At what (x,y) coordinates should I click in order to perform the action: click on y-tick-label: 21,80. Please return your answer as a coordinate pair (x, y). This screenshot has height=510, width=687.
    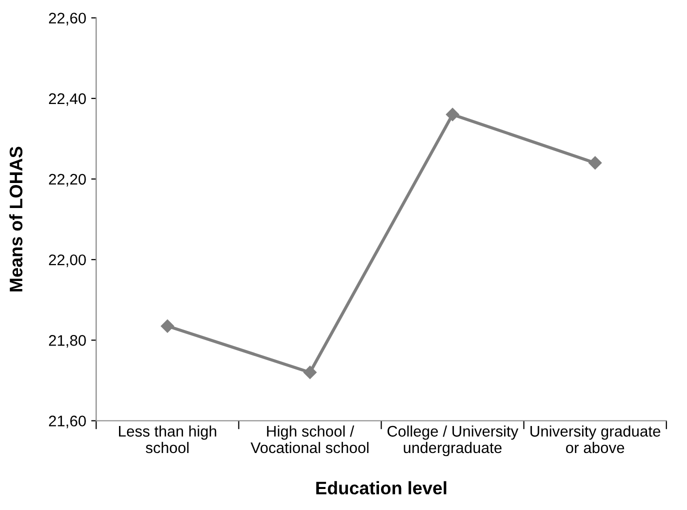
    Looking at the image, I should click on (67, 341).